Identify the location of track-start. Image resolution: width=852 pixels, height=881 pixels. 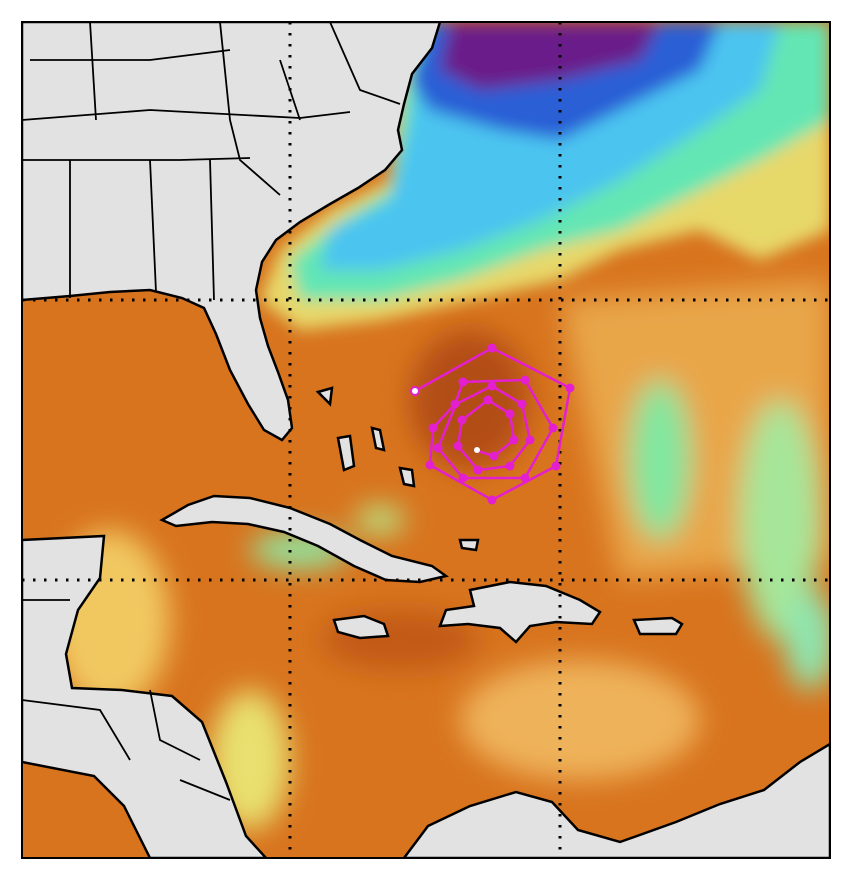
(415, 391).